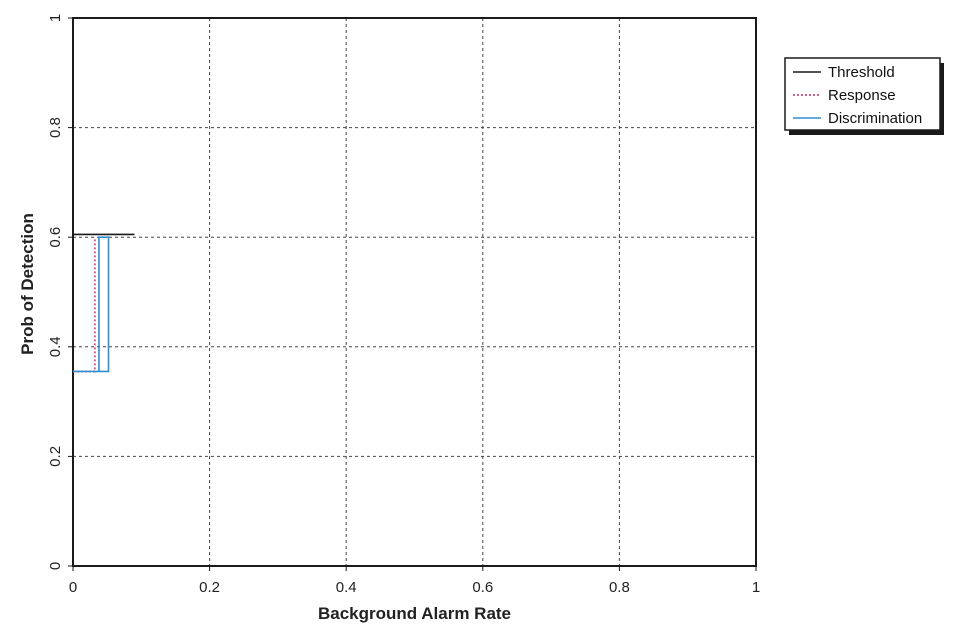  I want to click on y-tick-label: 0.8, so click(55, 127).